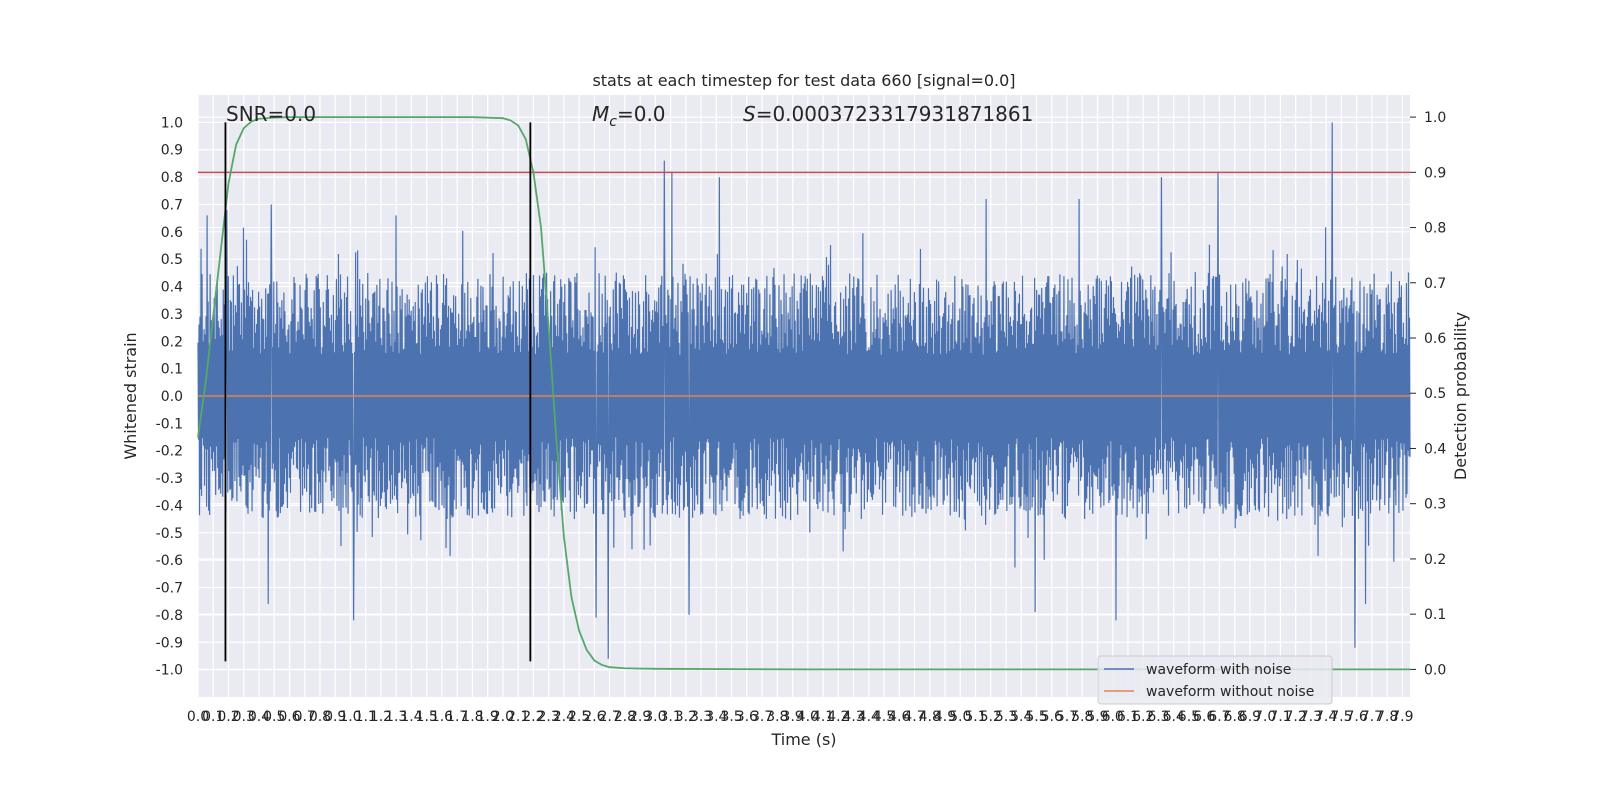 The image size is (1600, 800). Describe the element at coordinates (655, 717) in the screenshot. I see `x-tick-label: 3.0` at that location.